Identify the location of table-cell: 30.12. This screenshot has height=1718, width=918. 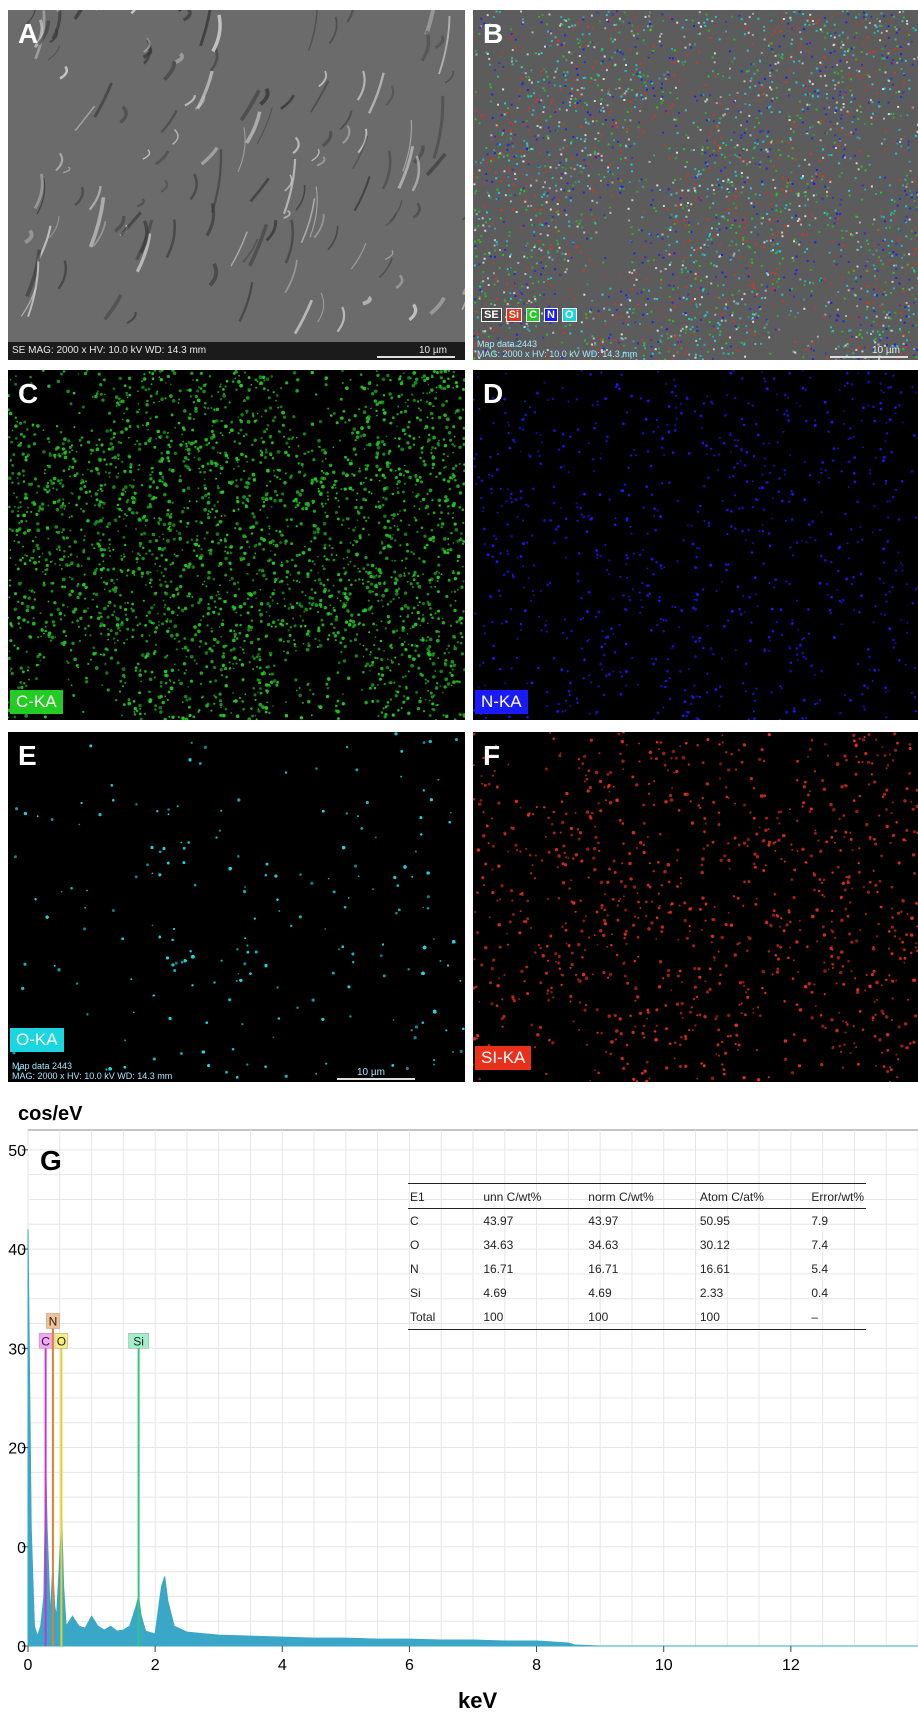
(714, 1245).